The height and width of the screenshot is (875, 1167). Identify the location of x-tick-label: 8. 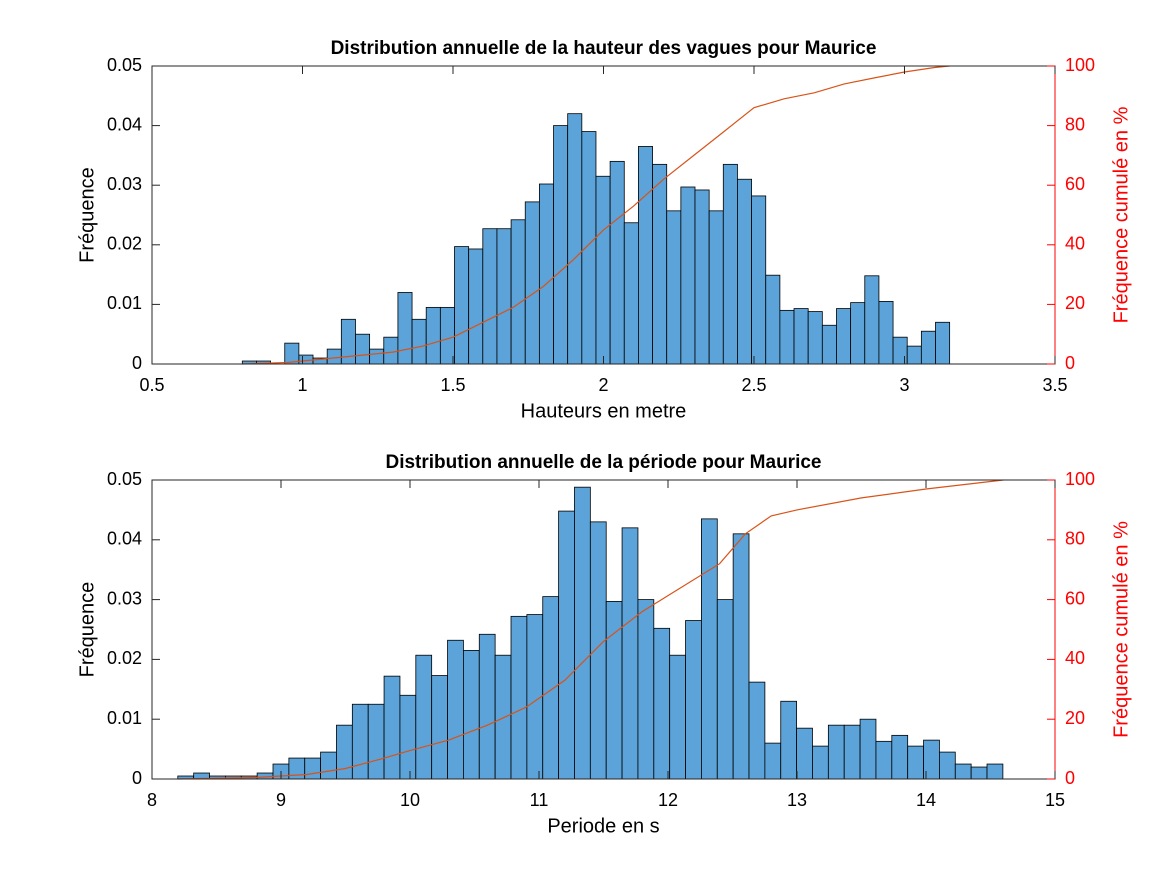
(152, 800).